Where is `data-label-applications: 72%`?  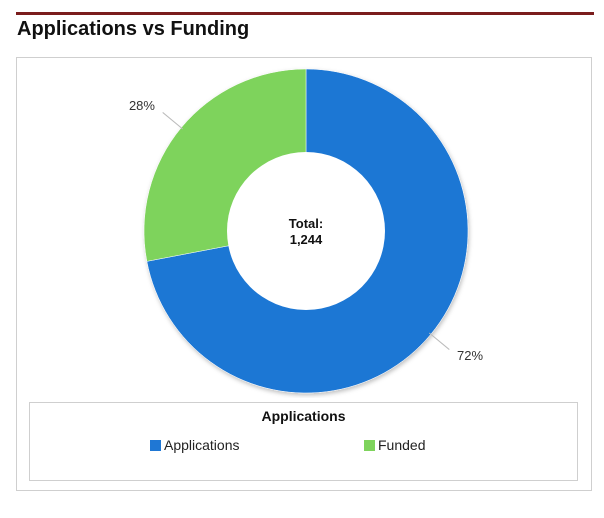
data-label-applications: 72% is located at coordinates (470, 355).